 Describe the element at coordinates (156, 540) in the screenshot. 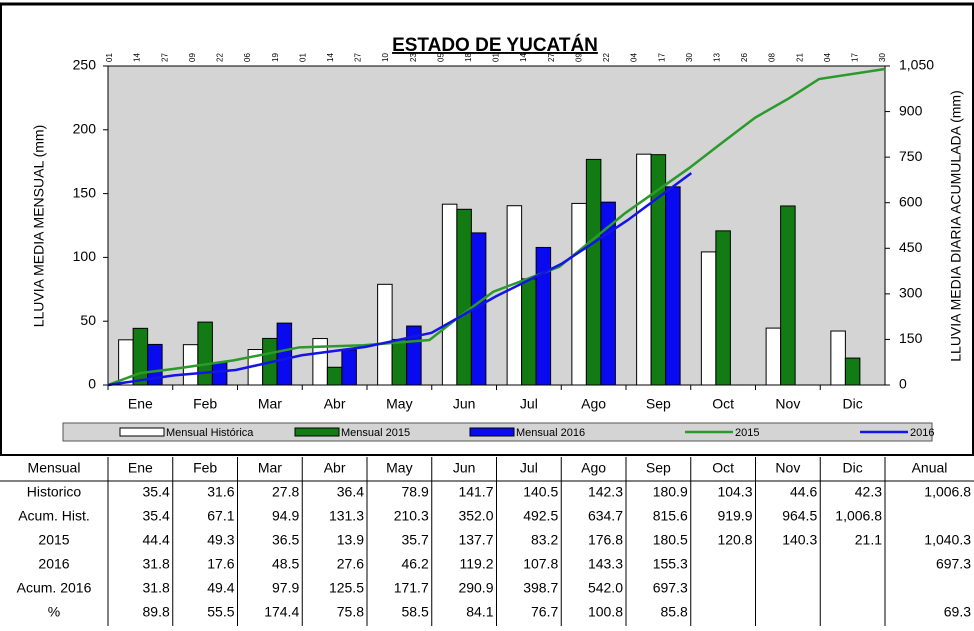

I see `table-cell: 44.4` at that location.